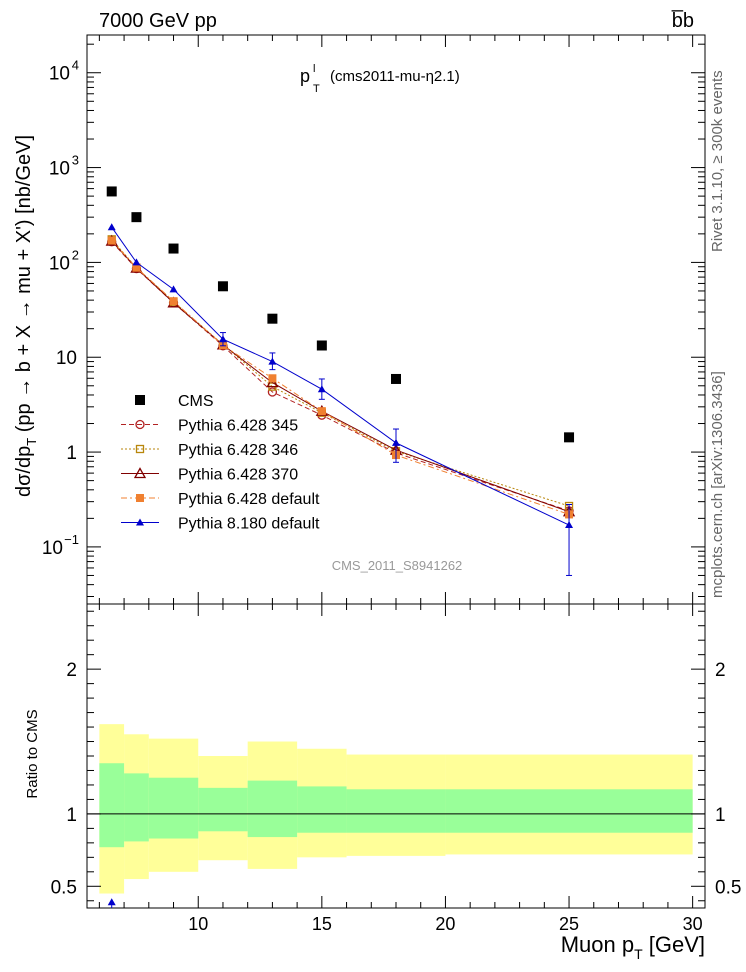 The image size is (746, 972). I want to click on chart-title-sup: l, so click(314, 69).